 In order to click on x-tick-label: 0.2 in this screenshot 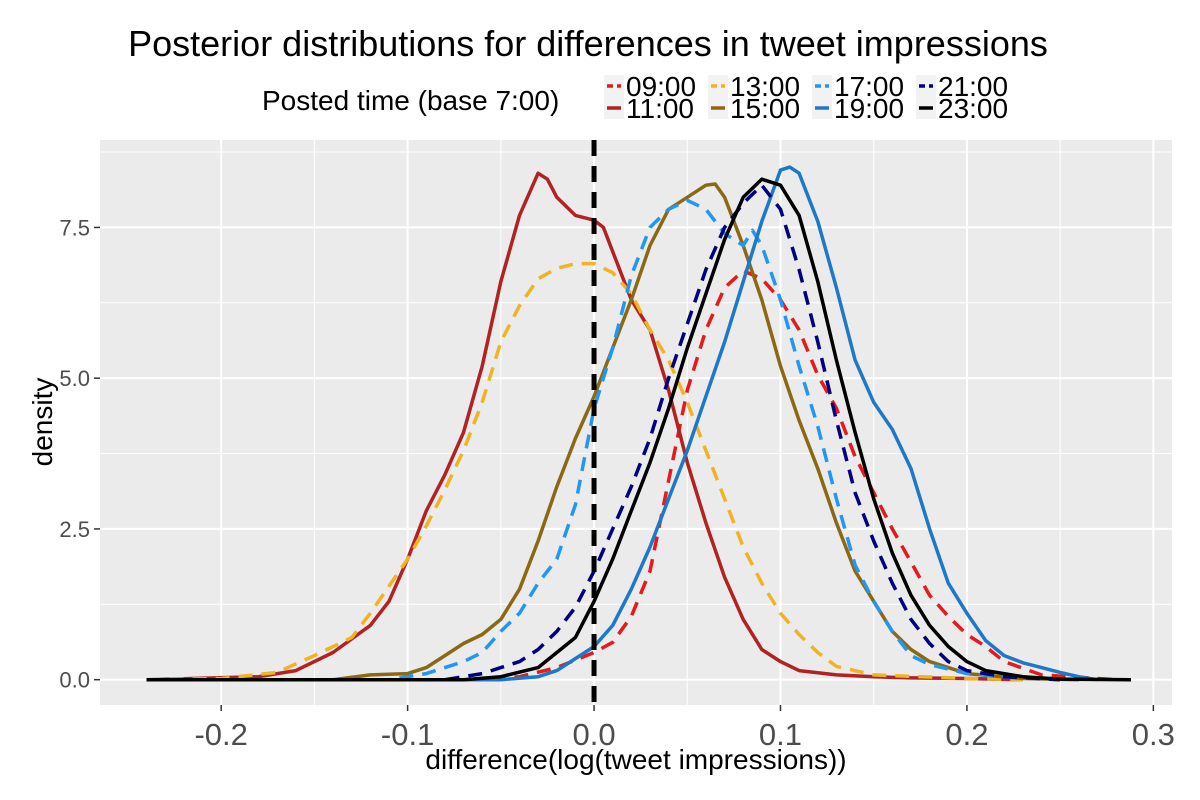, I will do `click(966, 734)`.